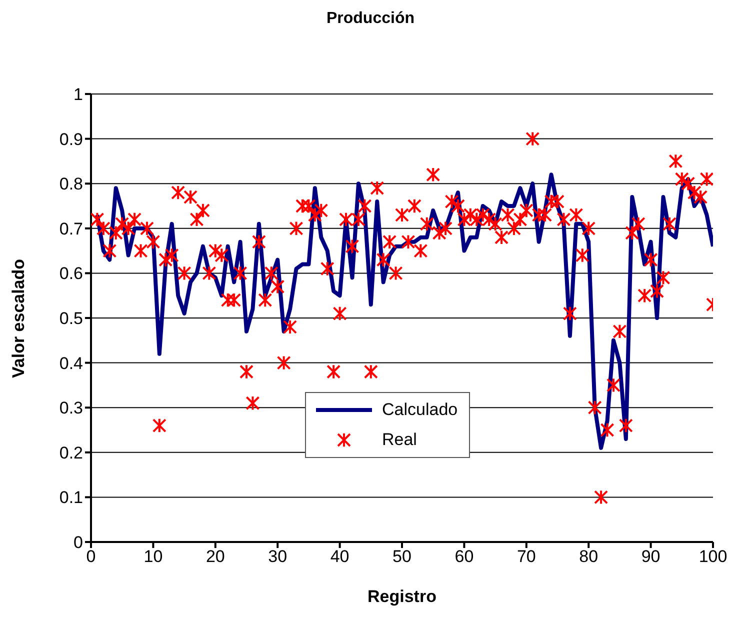  I want to click on x-axis-title: Registro, so click(402, 596).